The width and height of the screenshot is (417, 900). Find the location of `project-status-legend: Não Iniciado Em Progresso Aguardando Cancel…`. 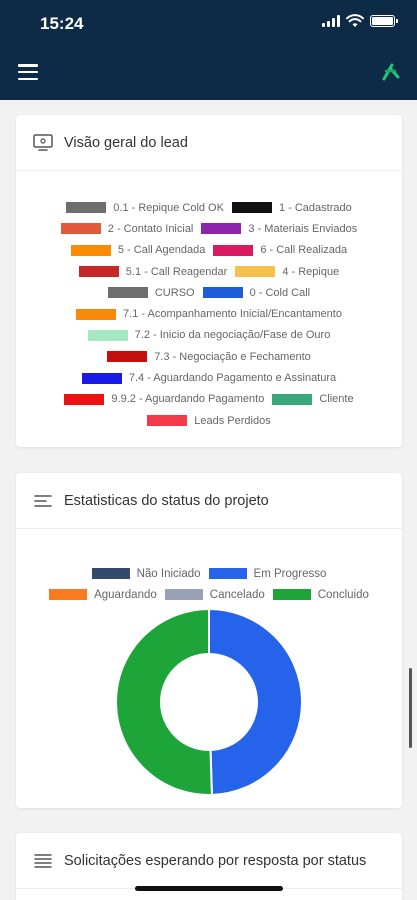

project-status-legend: Não Iniciado Em Progresso Aguardando Cancel… is located at coordinates (209, 567).